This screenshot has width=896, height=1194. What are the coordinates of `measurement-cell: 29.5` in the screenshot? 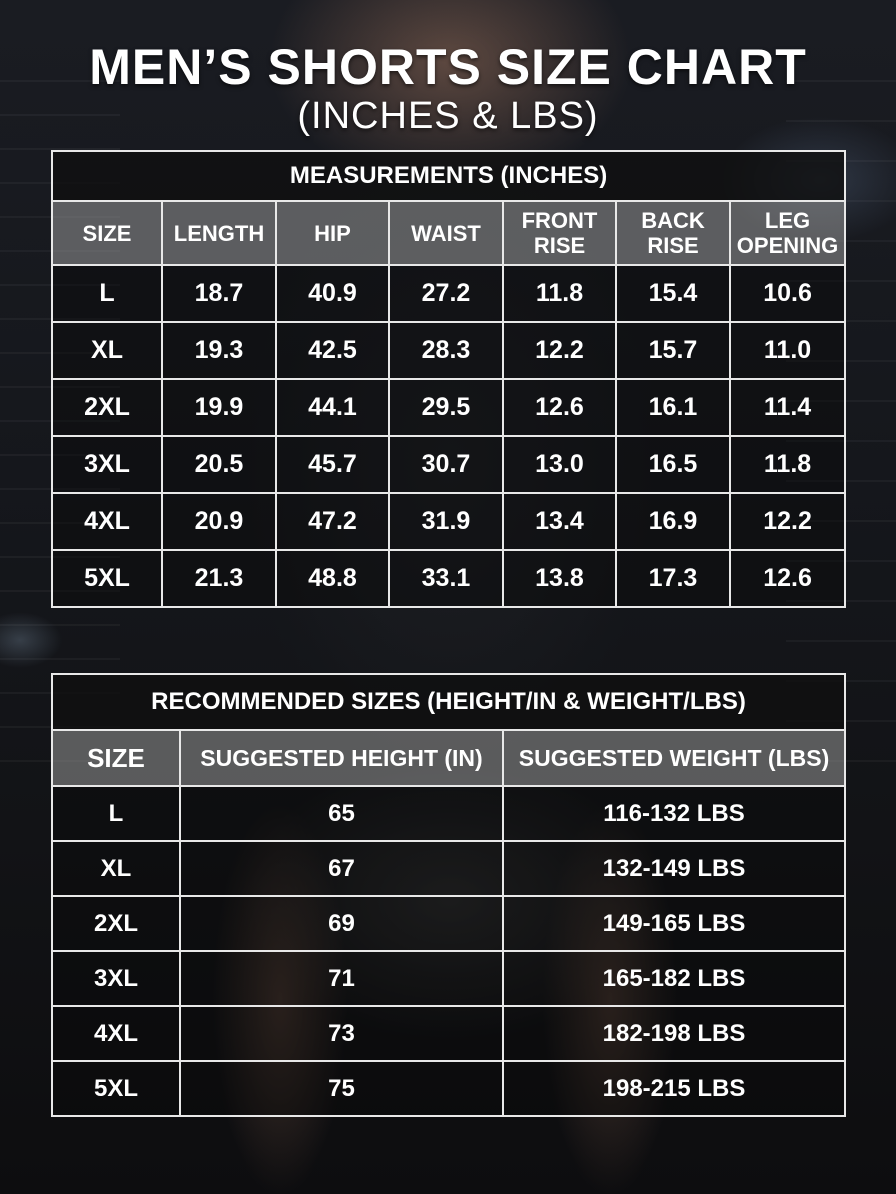 It's located at (446, 407).